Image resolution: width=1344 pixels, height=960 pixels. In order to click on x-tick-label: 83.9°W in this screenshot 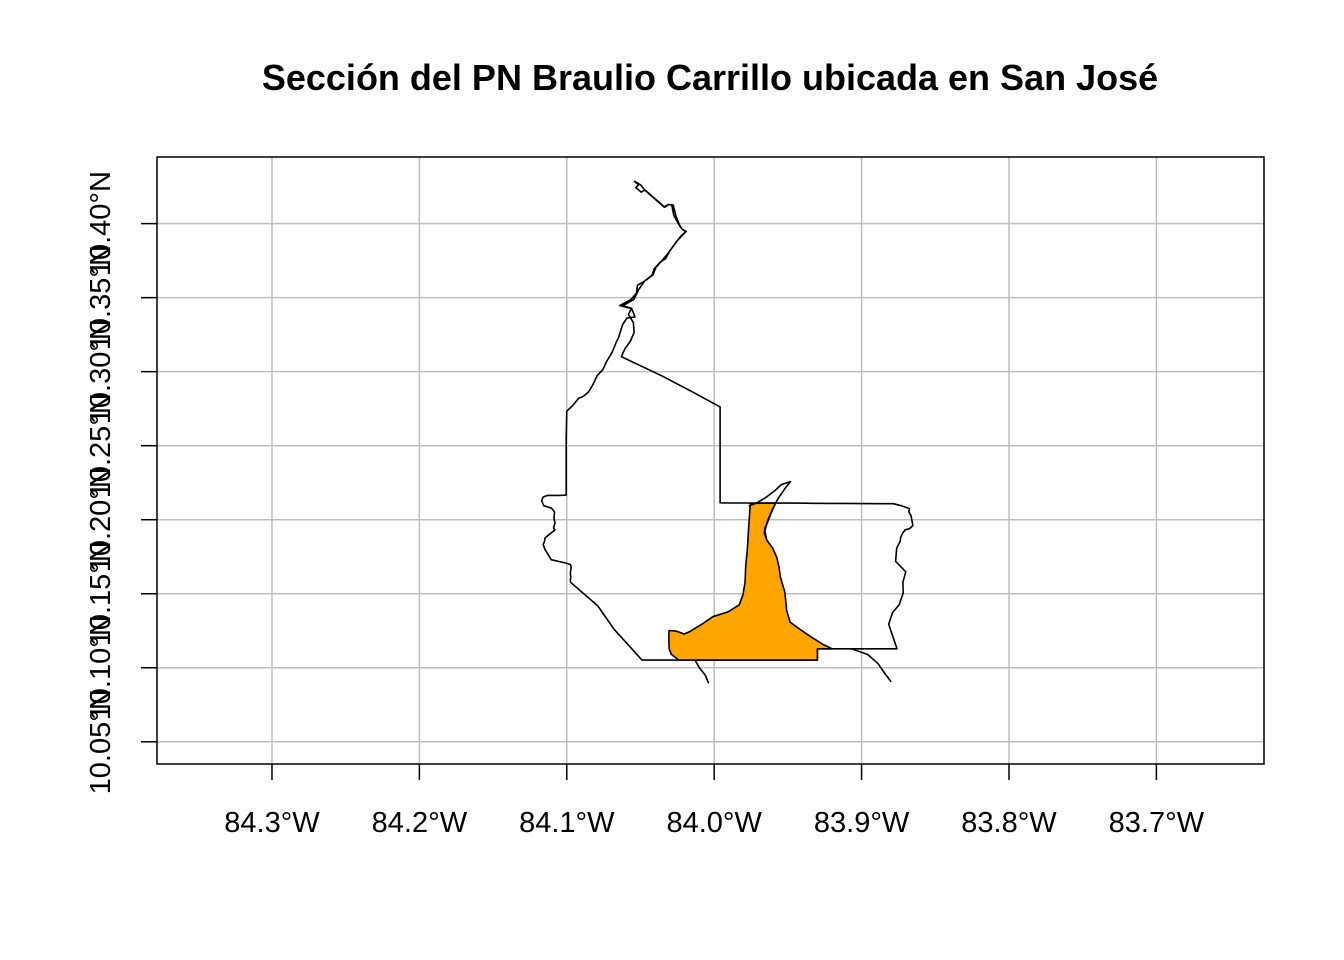, I will do `click(862, 823)`.